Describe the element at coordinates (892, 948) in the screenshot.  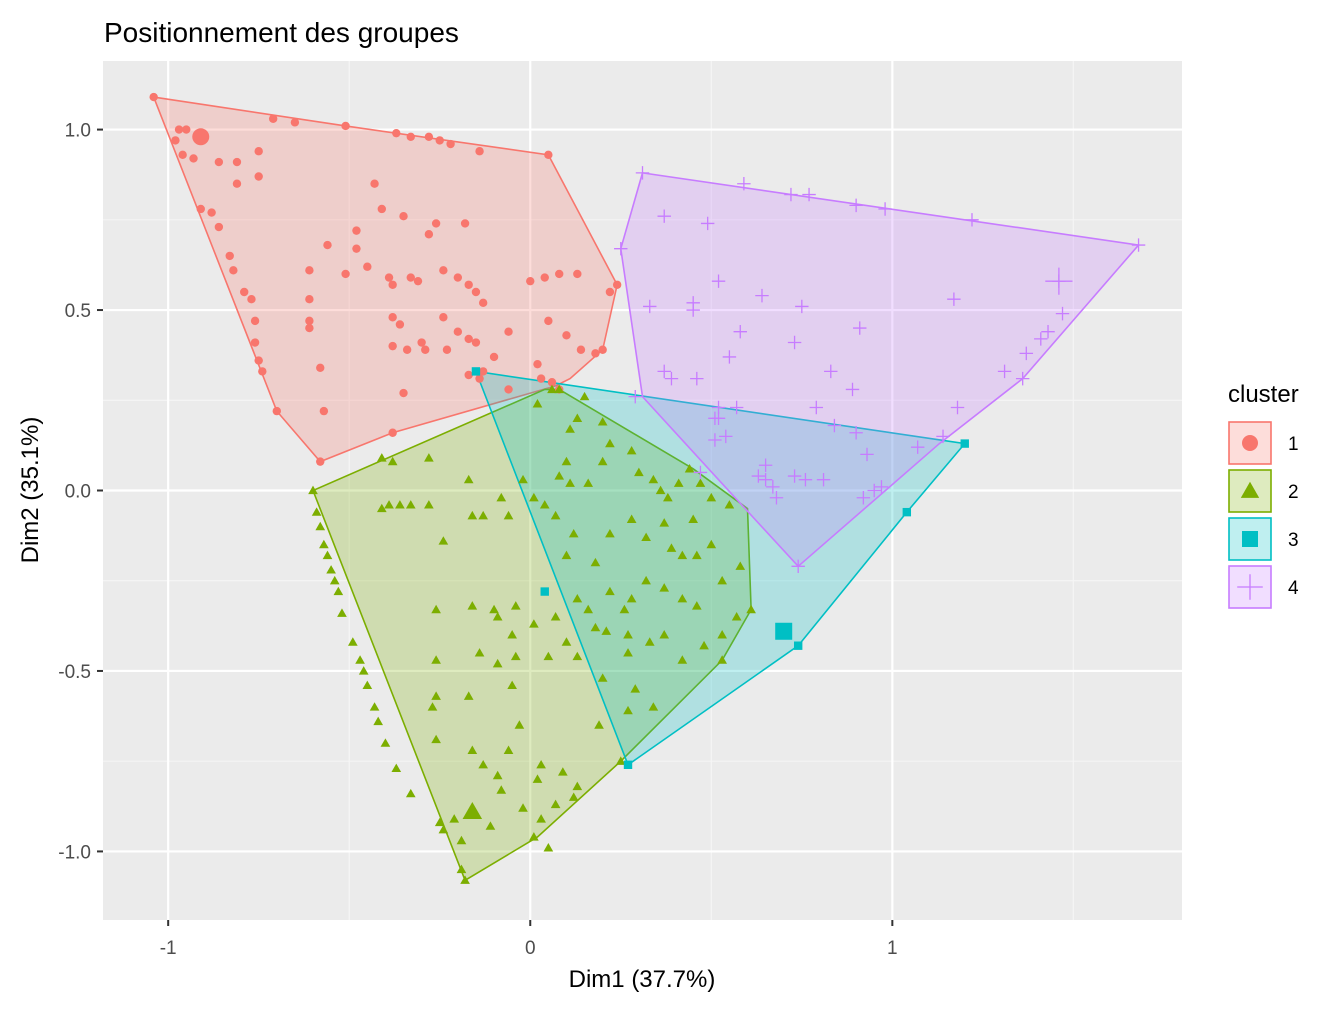
I see `x-tick-label: 1` at that location.